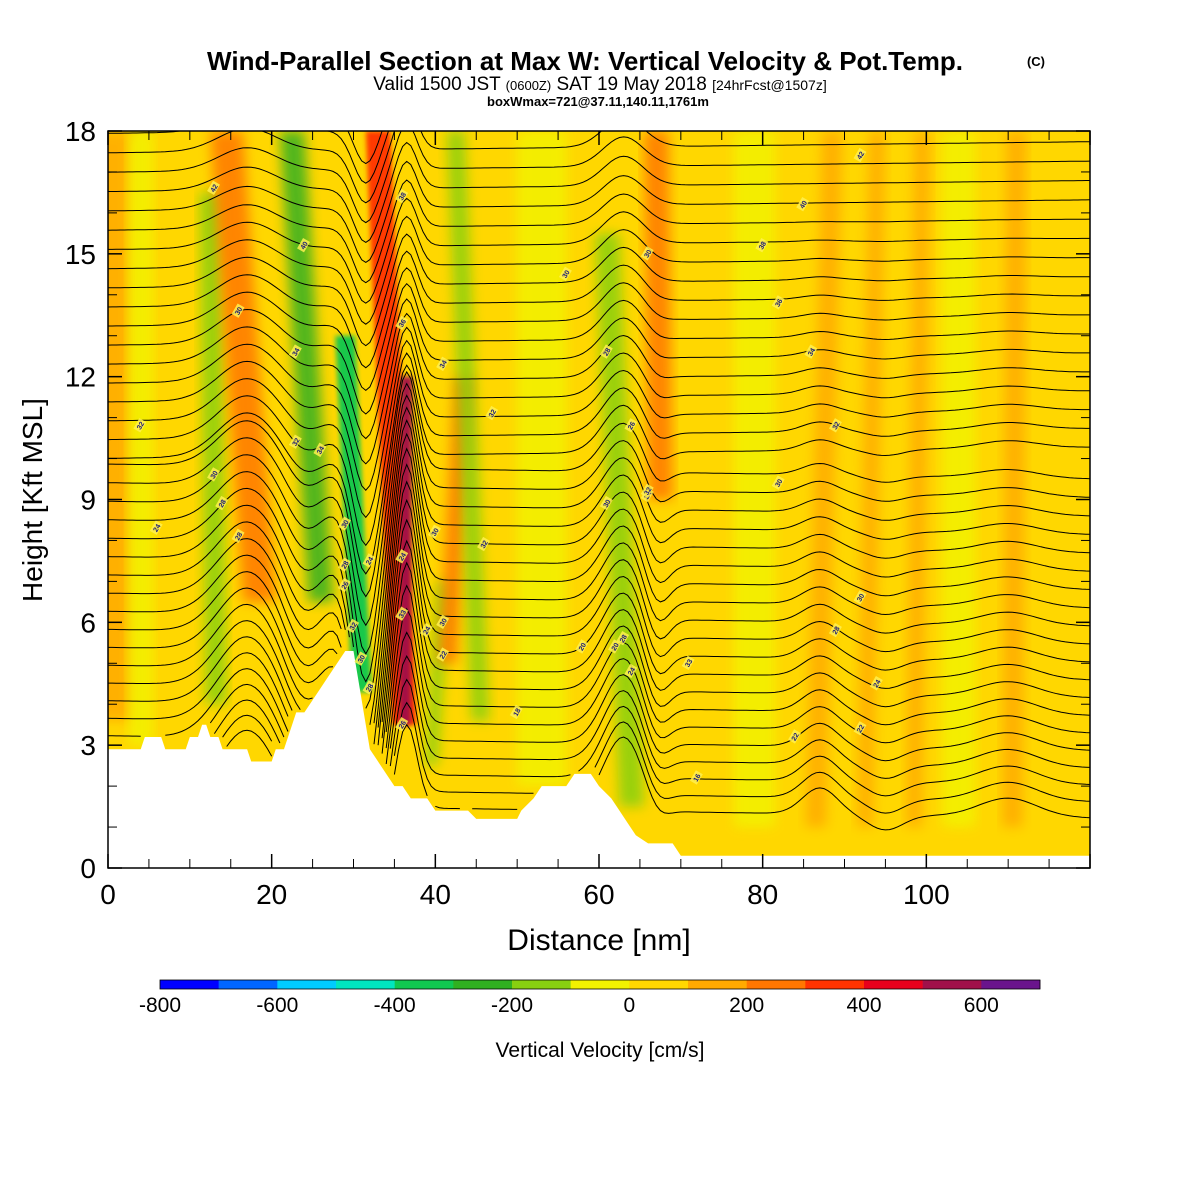 This screenshot has height=1200, width=1200. I want to click on contour-label: 36, so click(402, 323).